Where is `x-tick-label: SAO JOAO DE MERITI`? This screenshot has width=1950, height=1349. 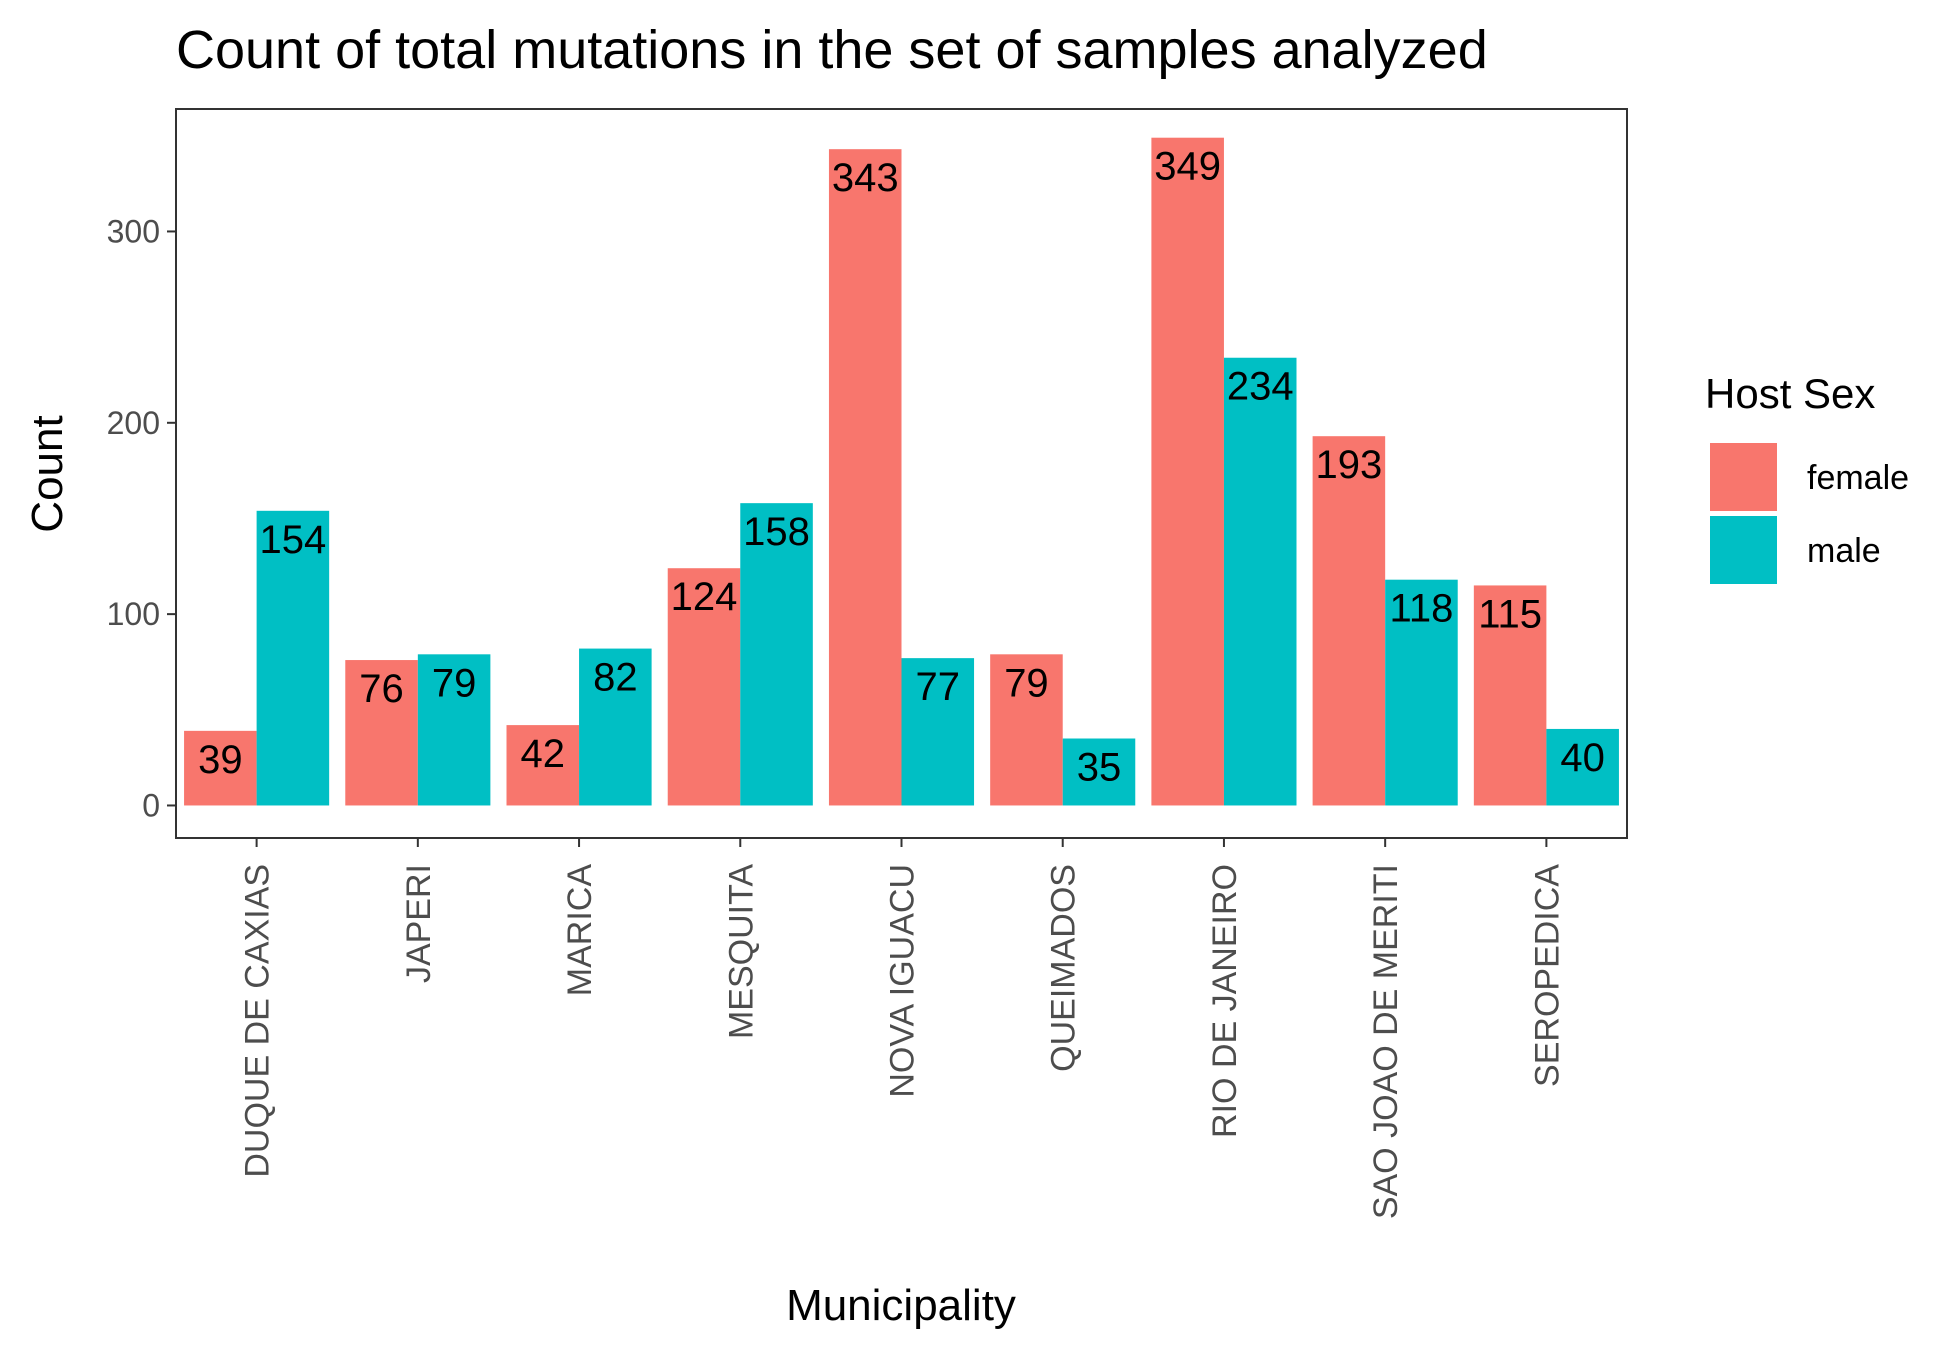 x-tick-label: SAO JOAO DE MERITI is located at coordinates (1386, 1041).